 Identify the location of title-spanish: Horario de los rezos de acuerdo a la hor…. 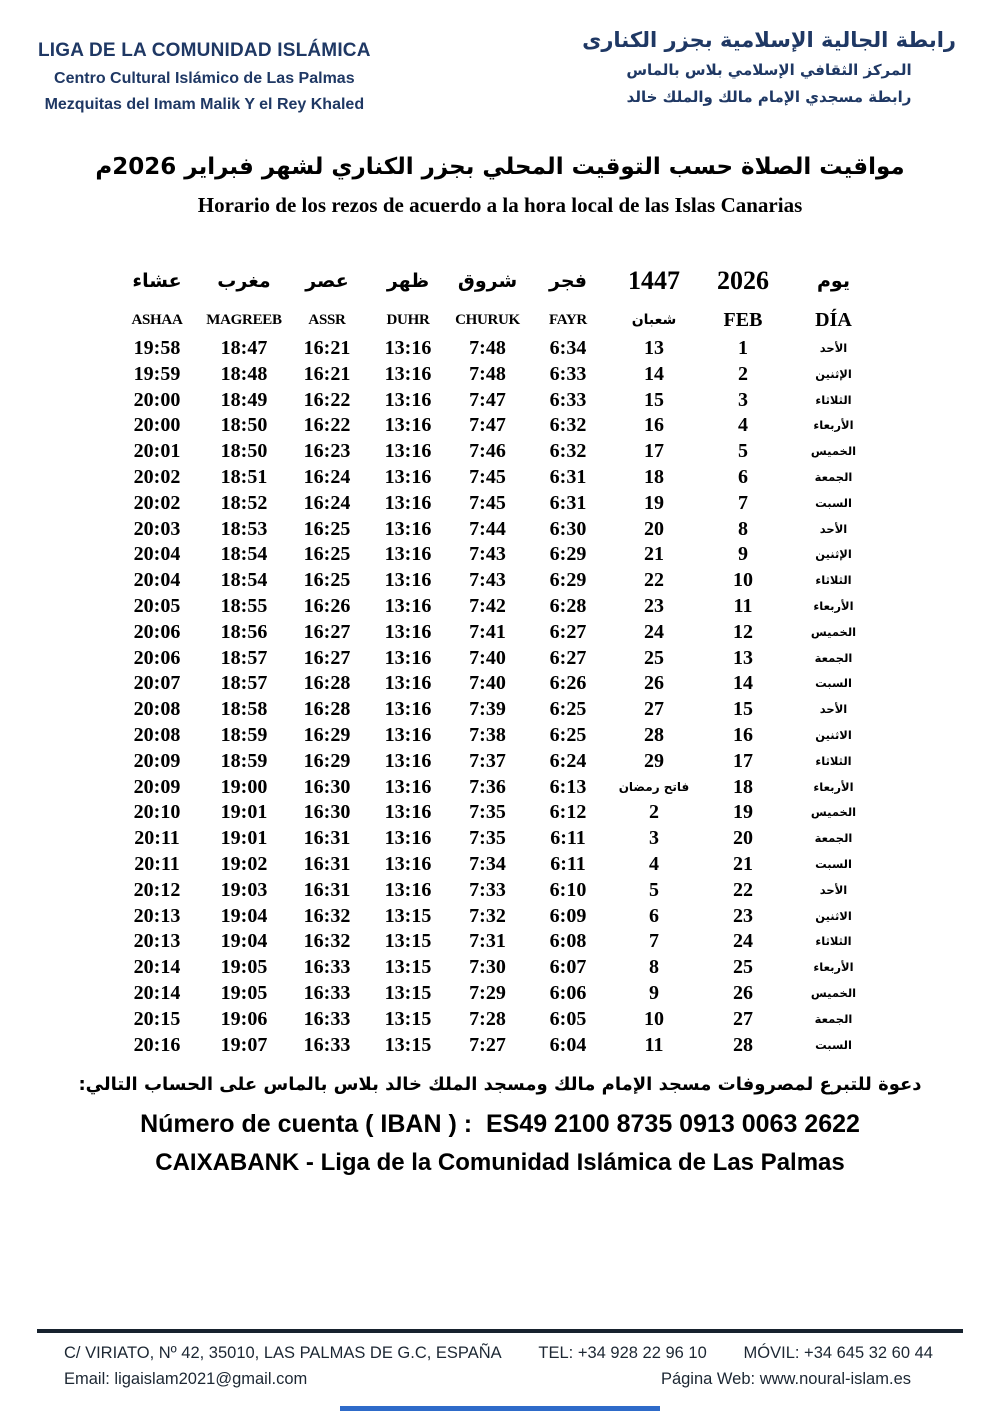
(500, 205).